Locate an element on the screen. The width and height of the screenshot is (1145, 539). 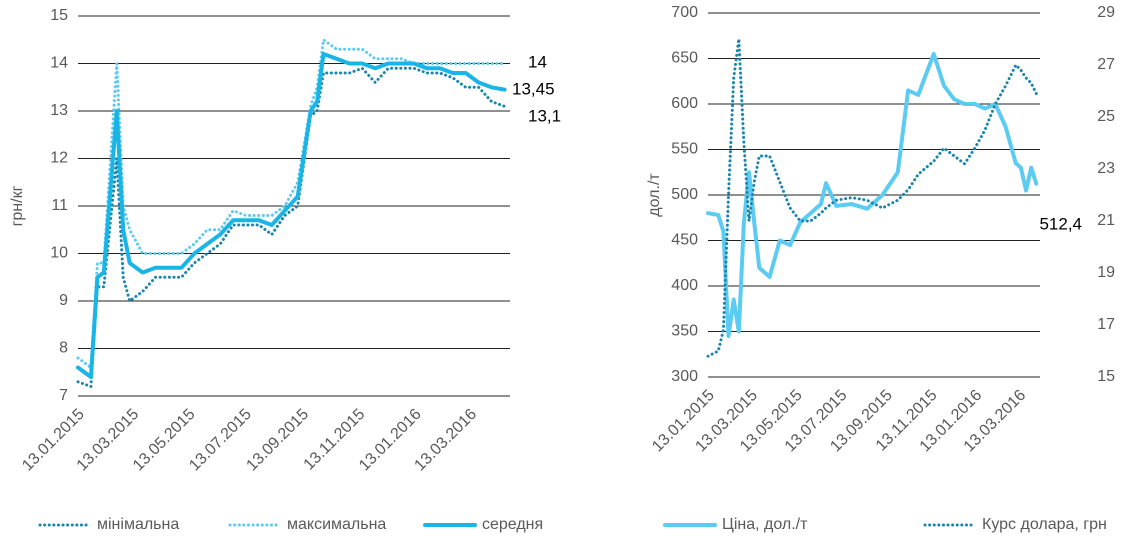
legend-label: Курс долара, грн is located at coordinates (1044, 524).